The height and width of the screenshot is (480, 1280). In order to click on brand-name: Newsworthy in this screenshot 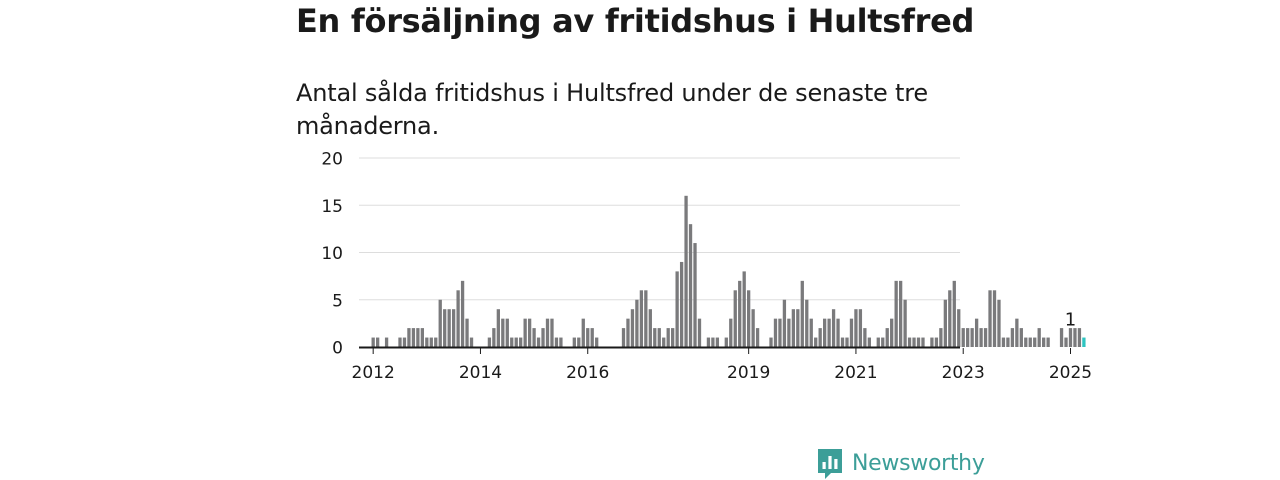, I will do `click(918, 463)`.